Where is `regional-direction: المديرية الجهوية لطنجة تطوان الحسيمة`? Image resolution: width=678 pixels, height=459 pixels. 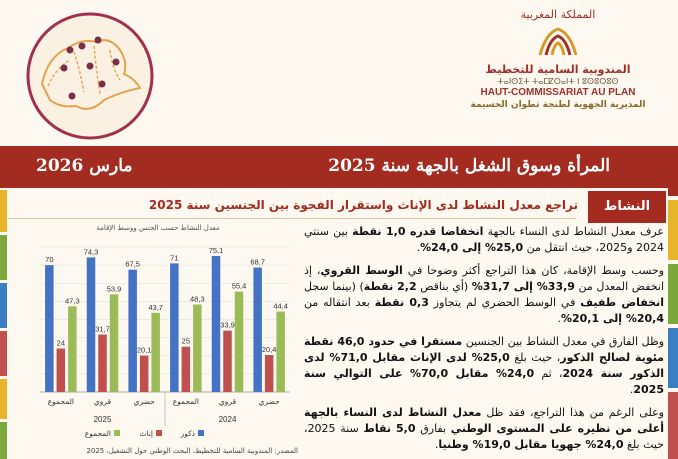
regional-direction: المديرية الجهوية لطنجة تطوان الحسيمة is located at coordinates (558, 105).